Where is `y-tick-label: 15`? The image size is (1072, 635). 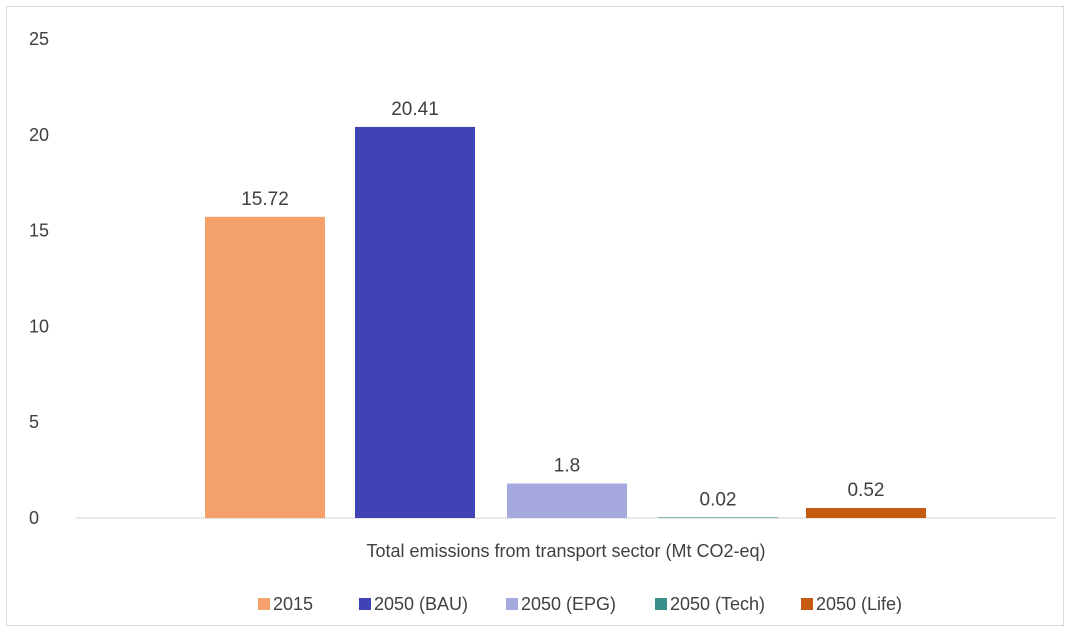 y-tick-label: 15 is located at coordinates (39, 231).